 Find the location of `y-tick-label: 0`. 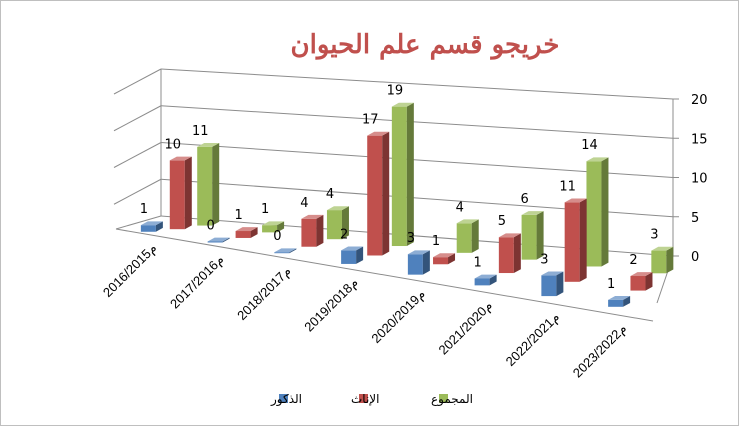

y-tick-label: 0 is located at coordinates (695, 257).